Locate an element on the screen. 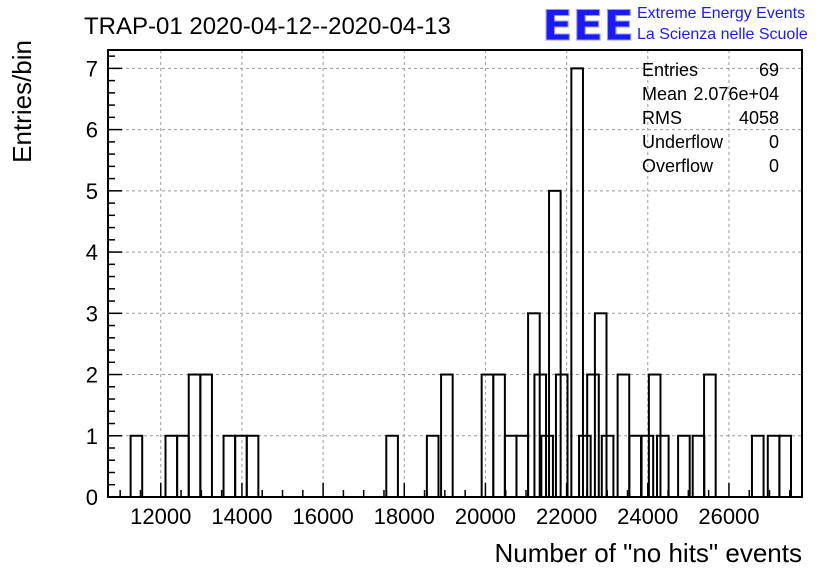  y-tick-label: 0 is located at coordinates (92, 497).